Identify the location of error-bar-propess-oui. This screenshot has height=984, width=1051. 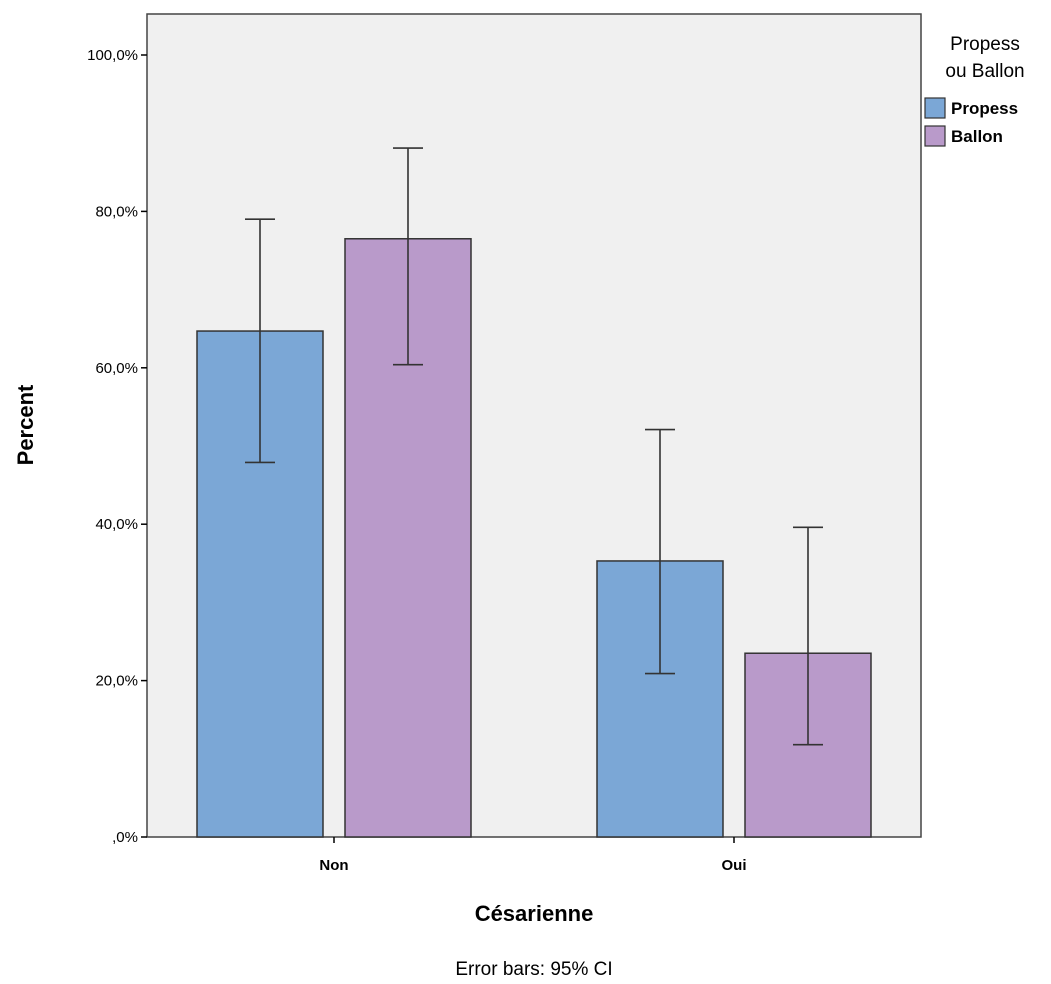
(660, 551).